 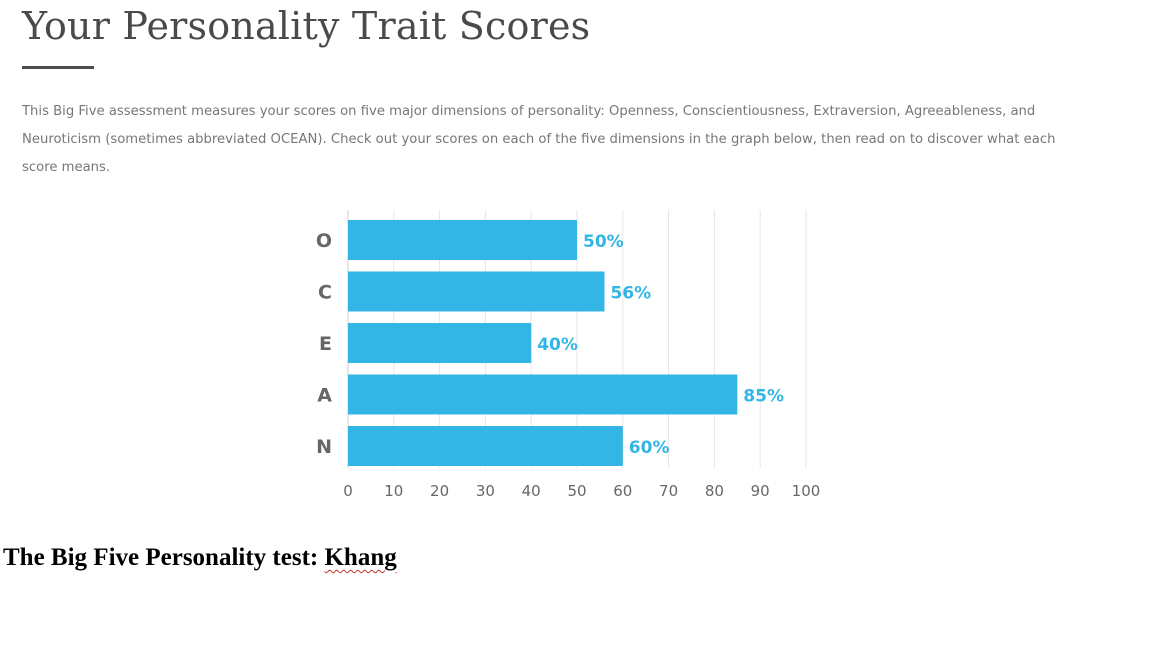 What do you see at coordinates (806, 491) in the screenshot?
I see `x-tick-label-100: 100` at bounding box center [806, 491].